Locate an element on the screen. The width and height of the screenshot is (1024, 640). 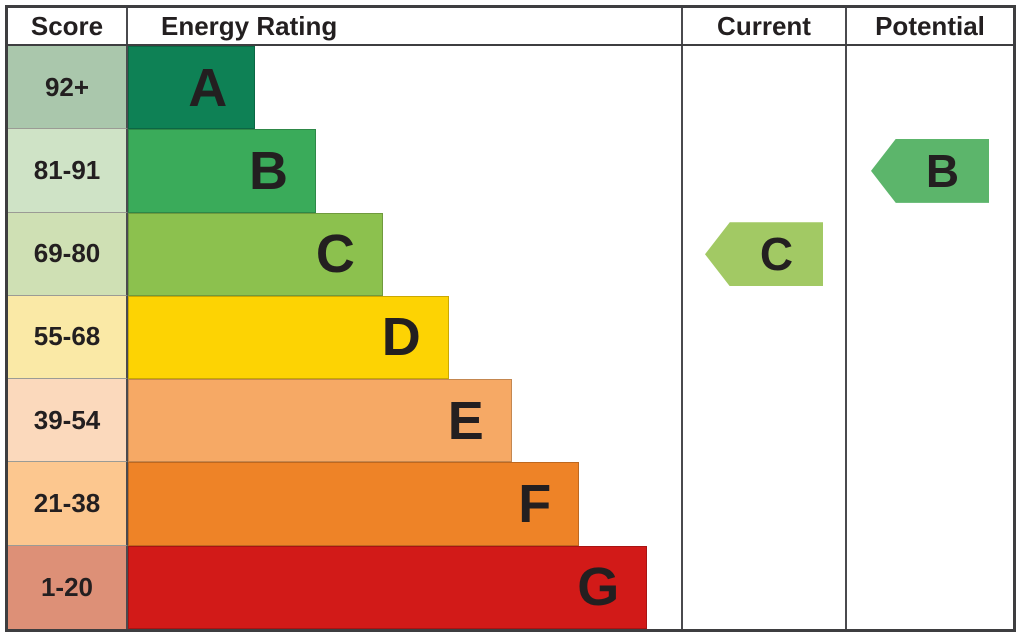
rating-cell-d: D is located at coordinates (404, 337).